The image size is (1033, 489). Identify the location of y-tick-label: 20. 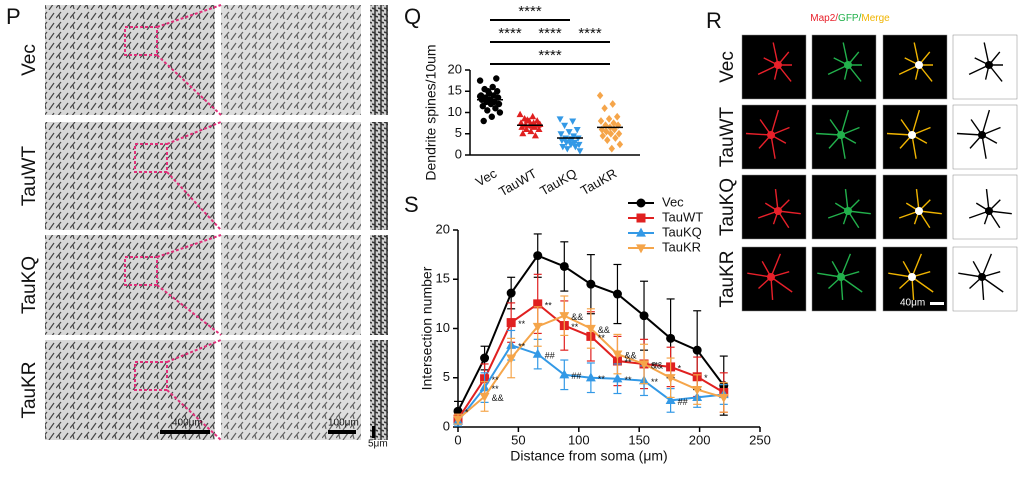
(455, 68).